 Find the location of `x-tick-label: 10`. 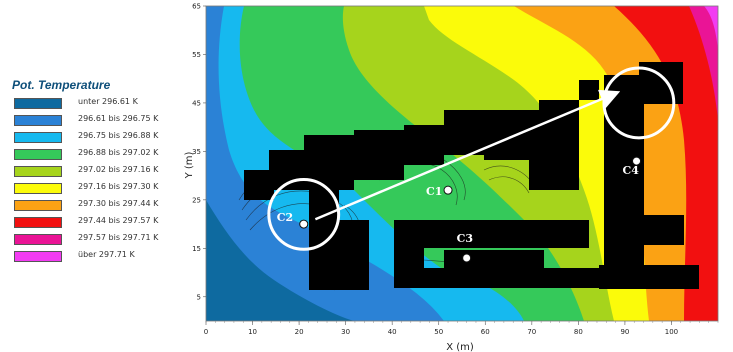

x-tick-label: 10 is located at coordinates (252, 332).